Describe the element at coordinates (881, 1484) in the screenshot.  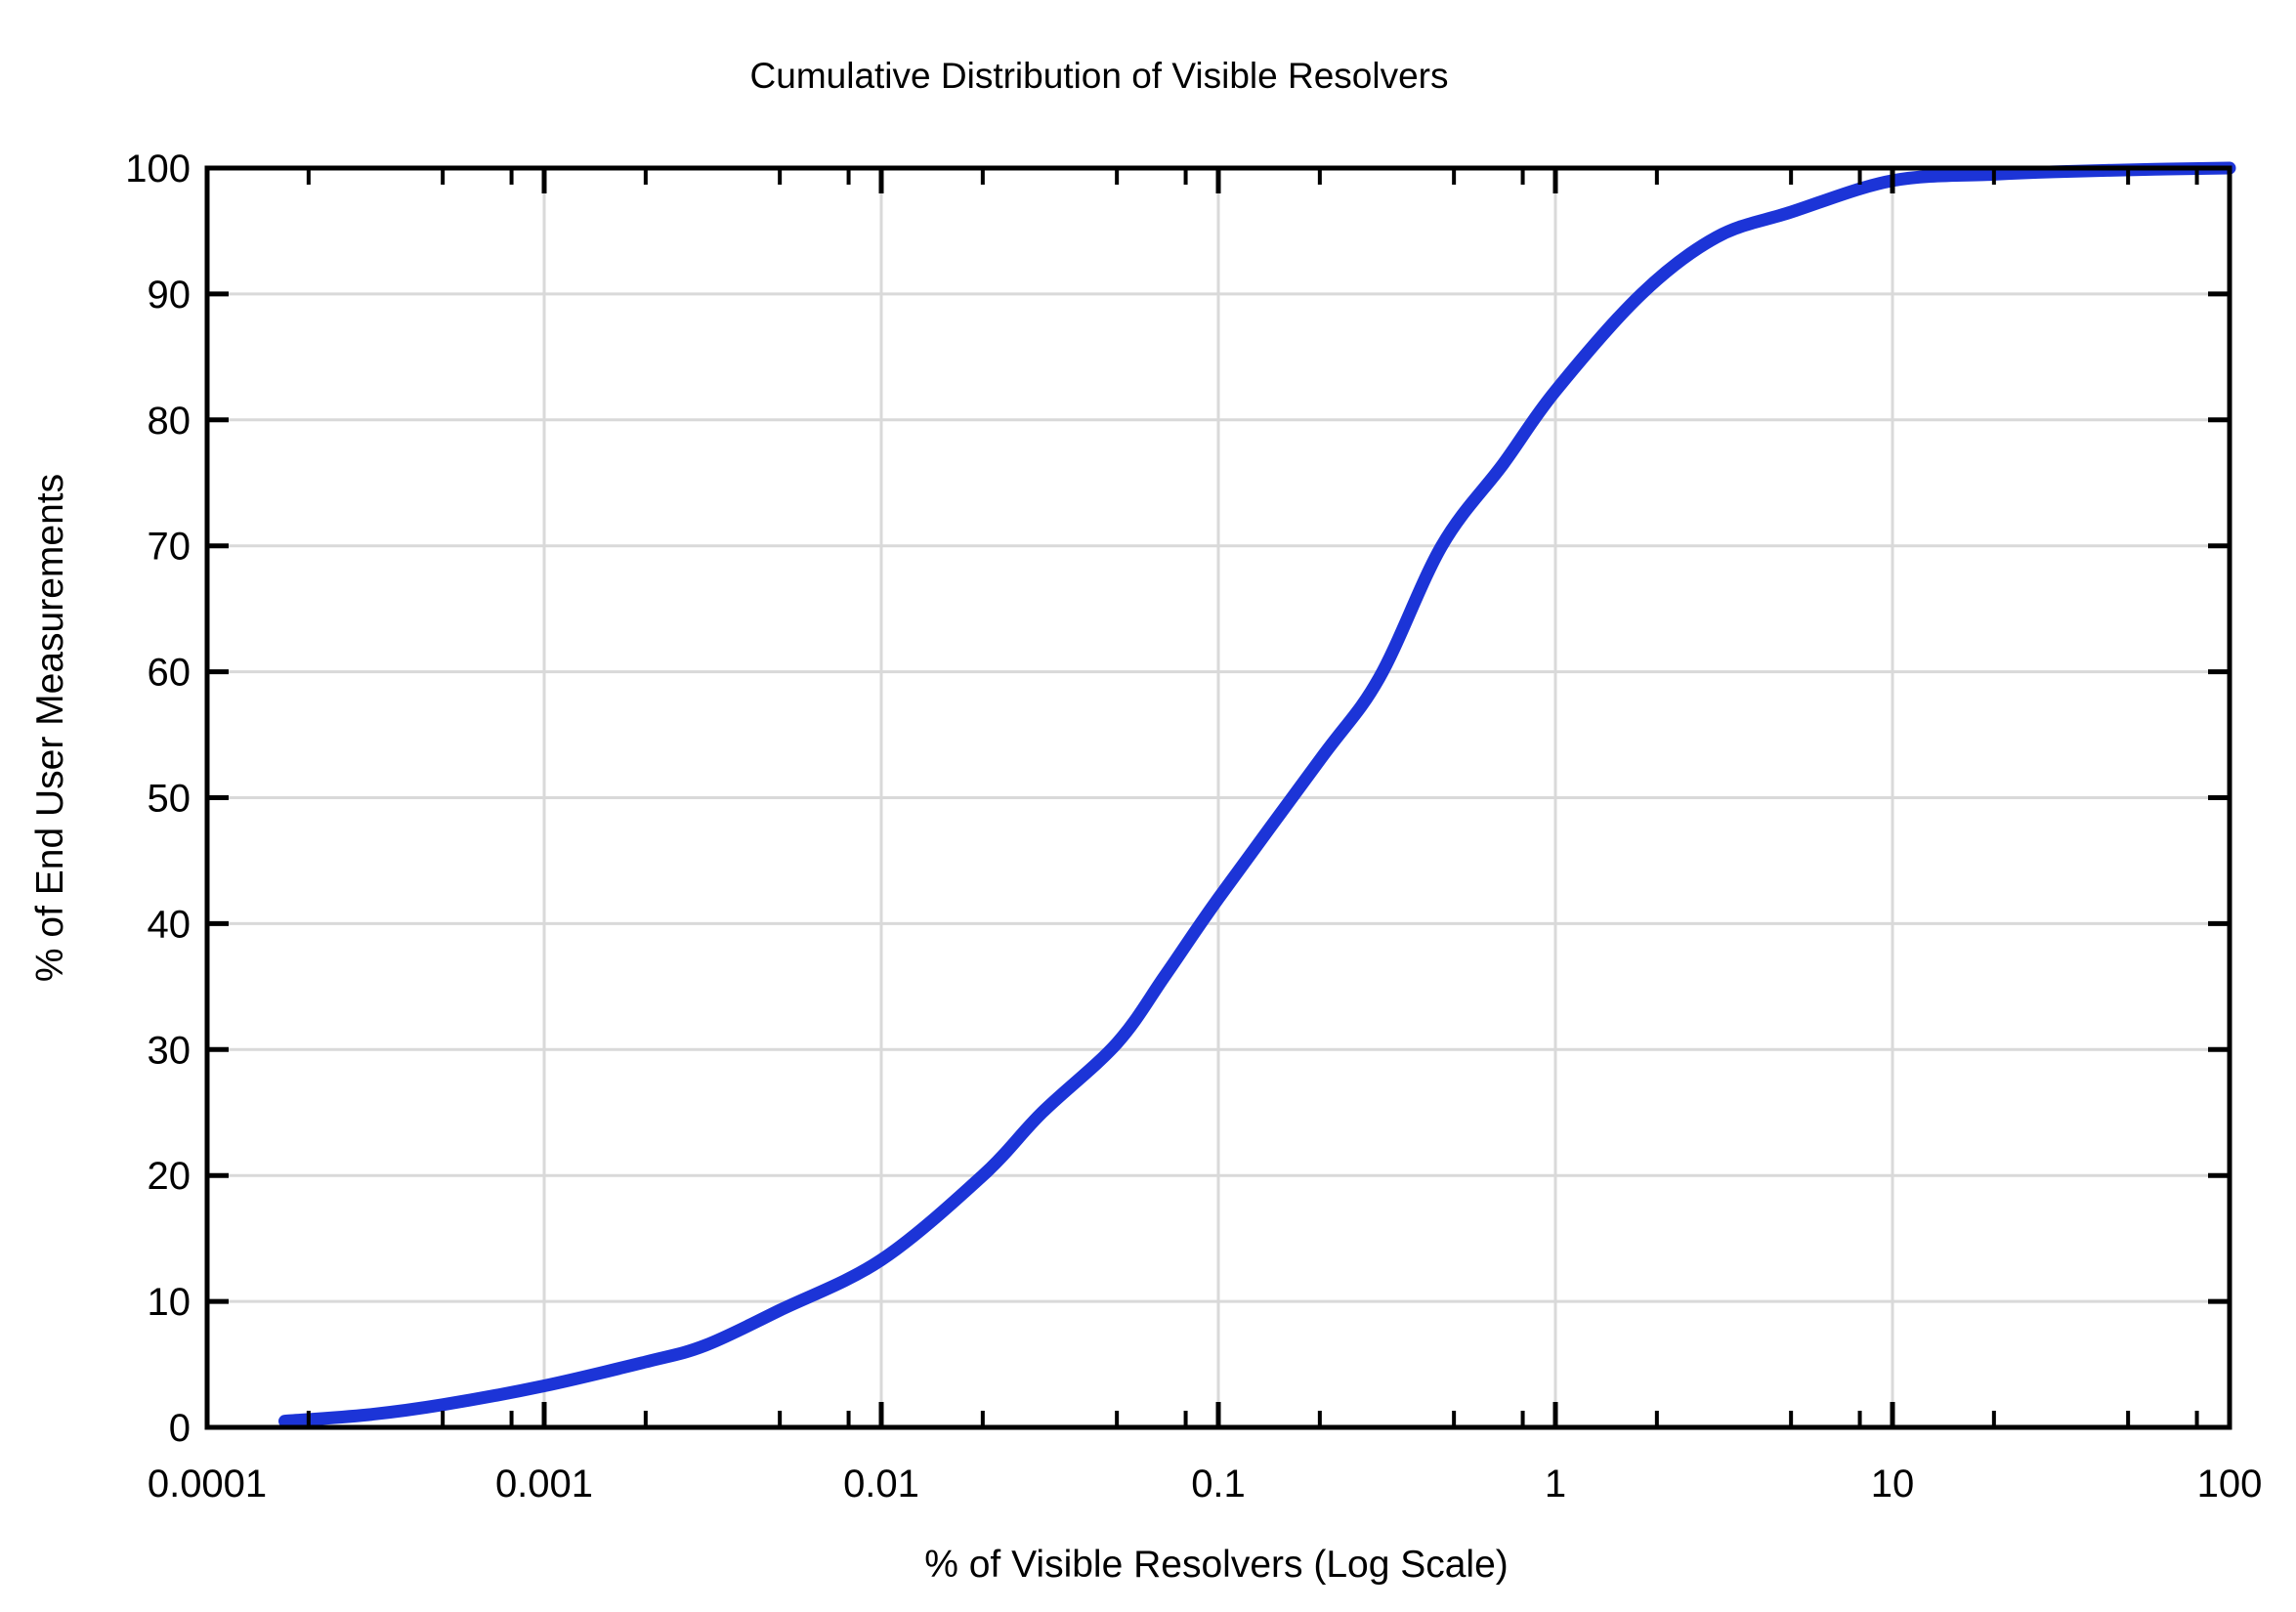
I see `x-tick-label: 0.01` at that location.